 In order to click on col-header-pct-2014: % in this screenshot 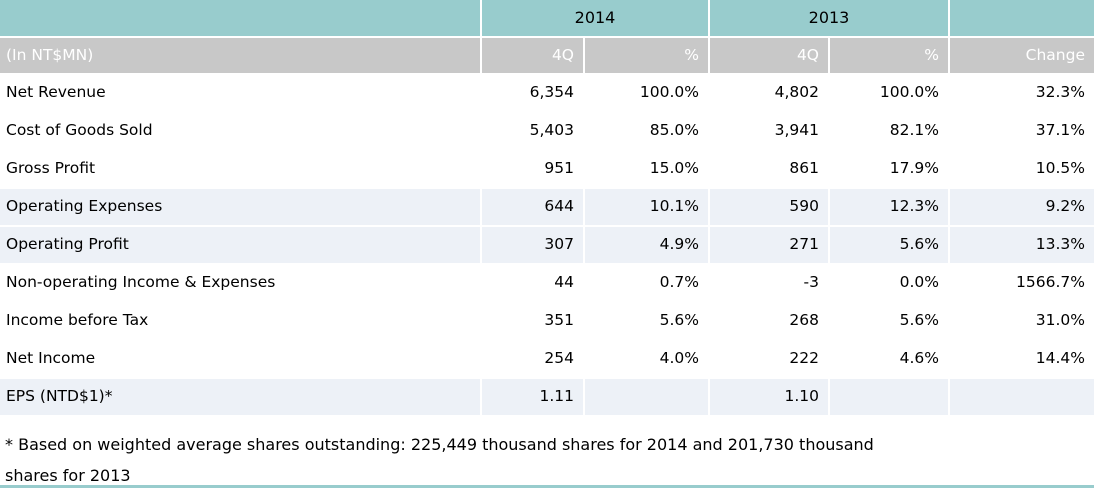, I will do `click(647, 56)`.